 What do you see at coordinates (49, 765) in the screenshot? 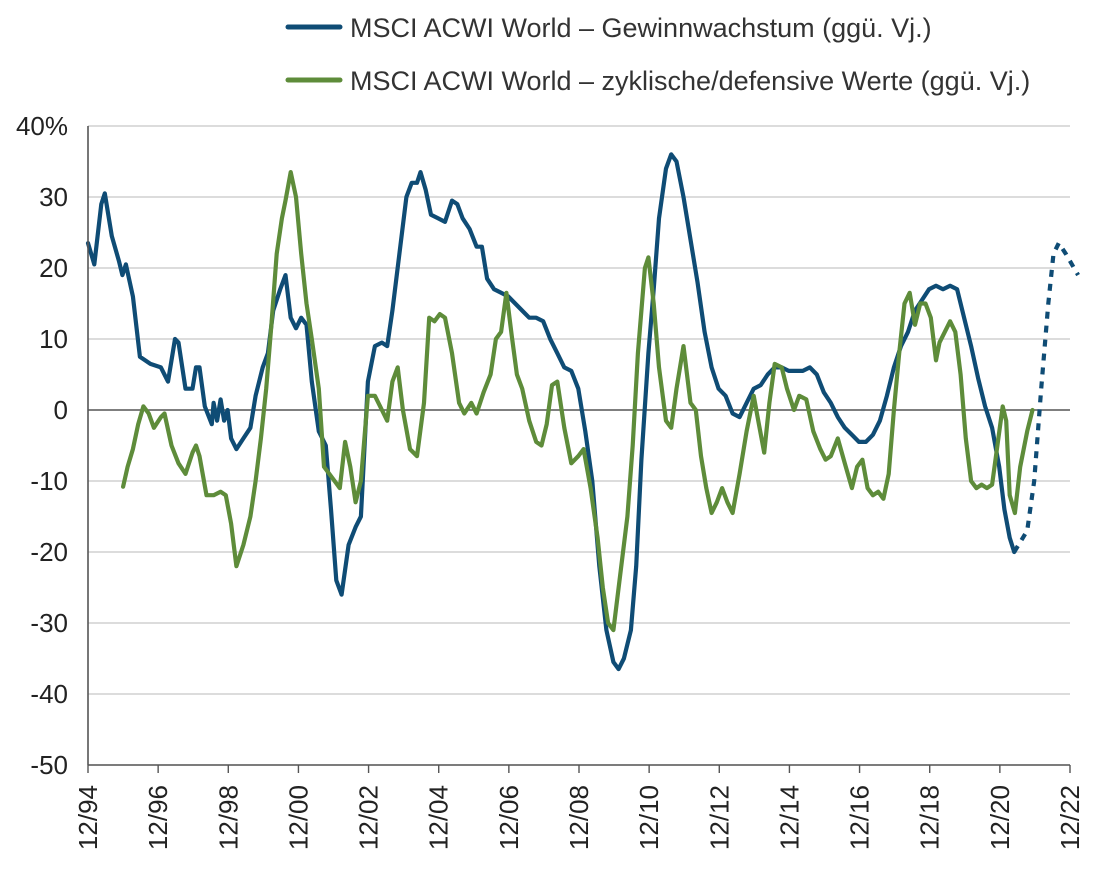
I see `y-tick-label: -50` at bounding box center [49, 765].